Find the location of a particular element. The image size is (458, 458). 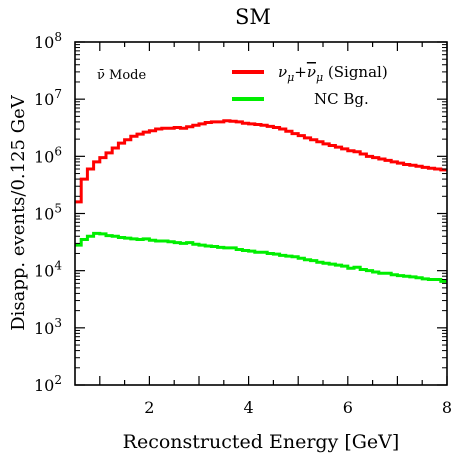

series-nc-bg-line is located at coordinates (261, 257).